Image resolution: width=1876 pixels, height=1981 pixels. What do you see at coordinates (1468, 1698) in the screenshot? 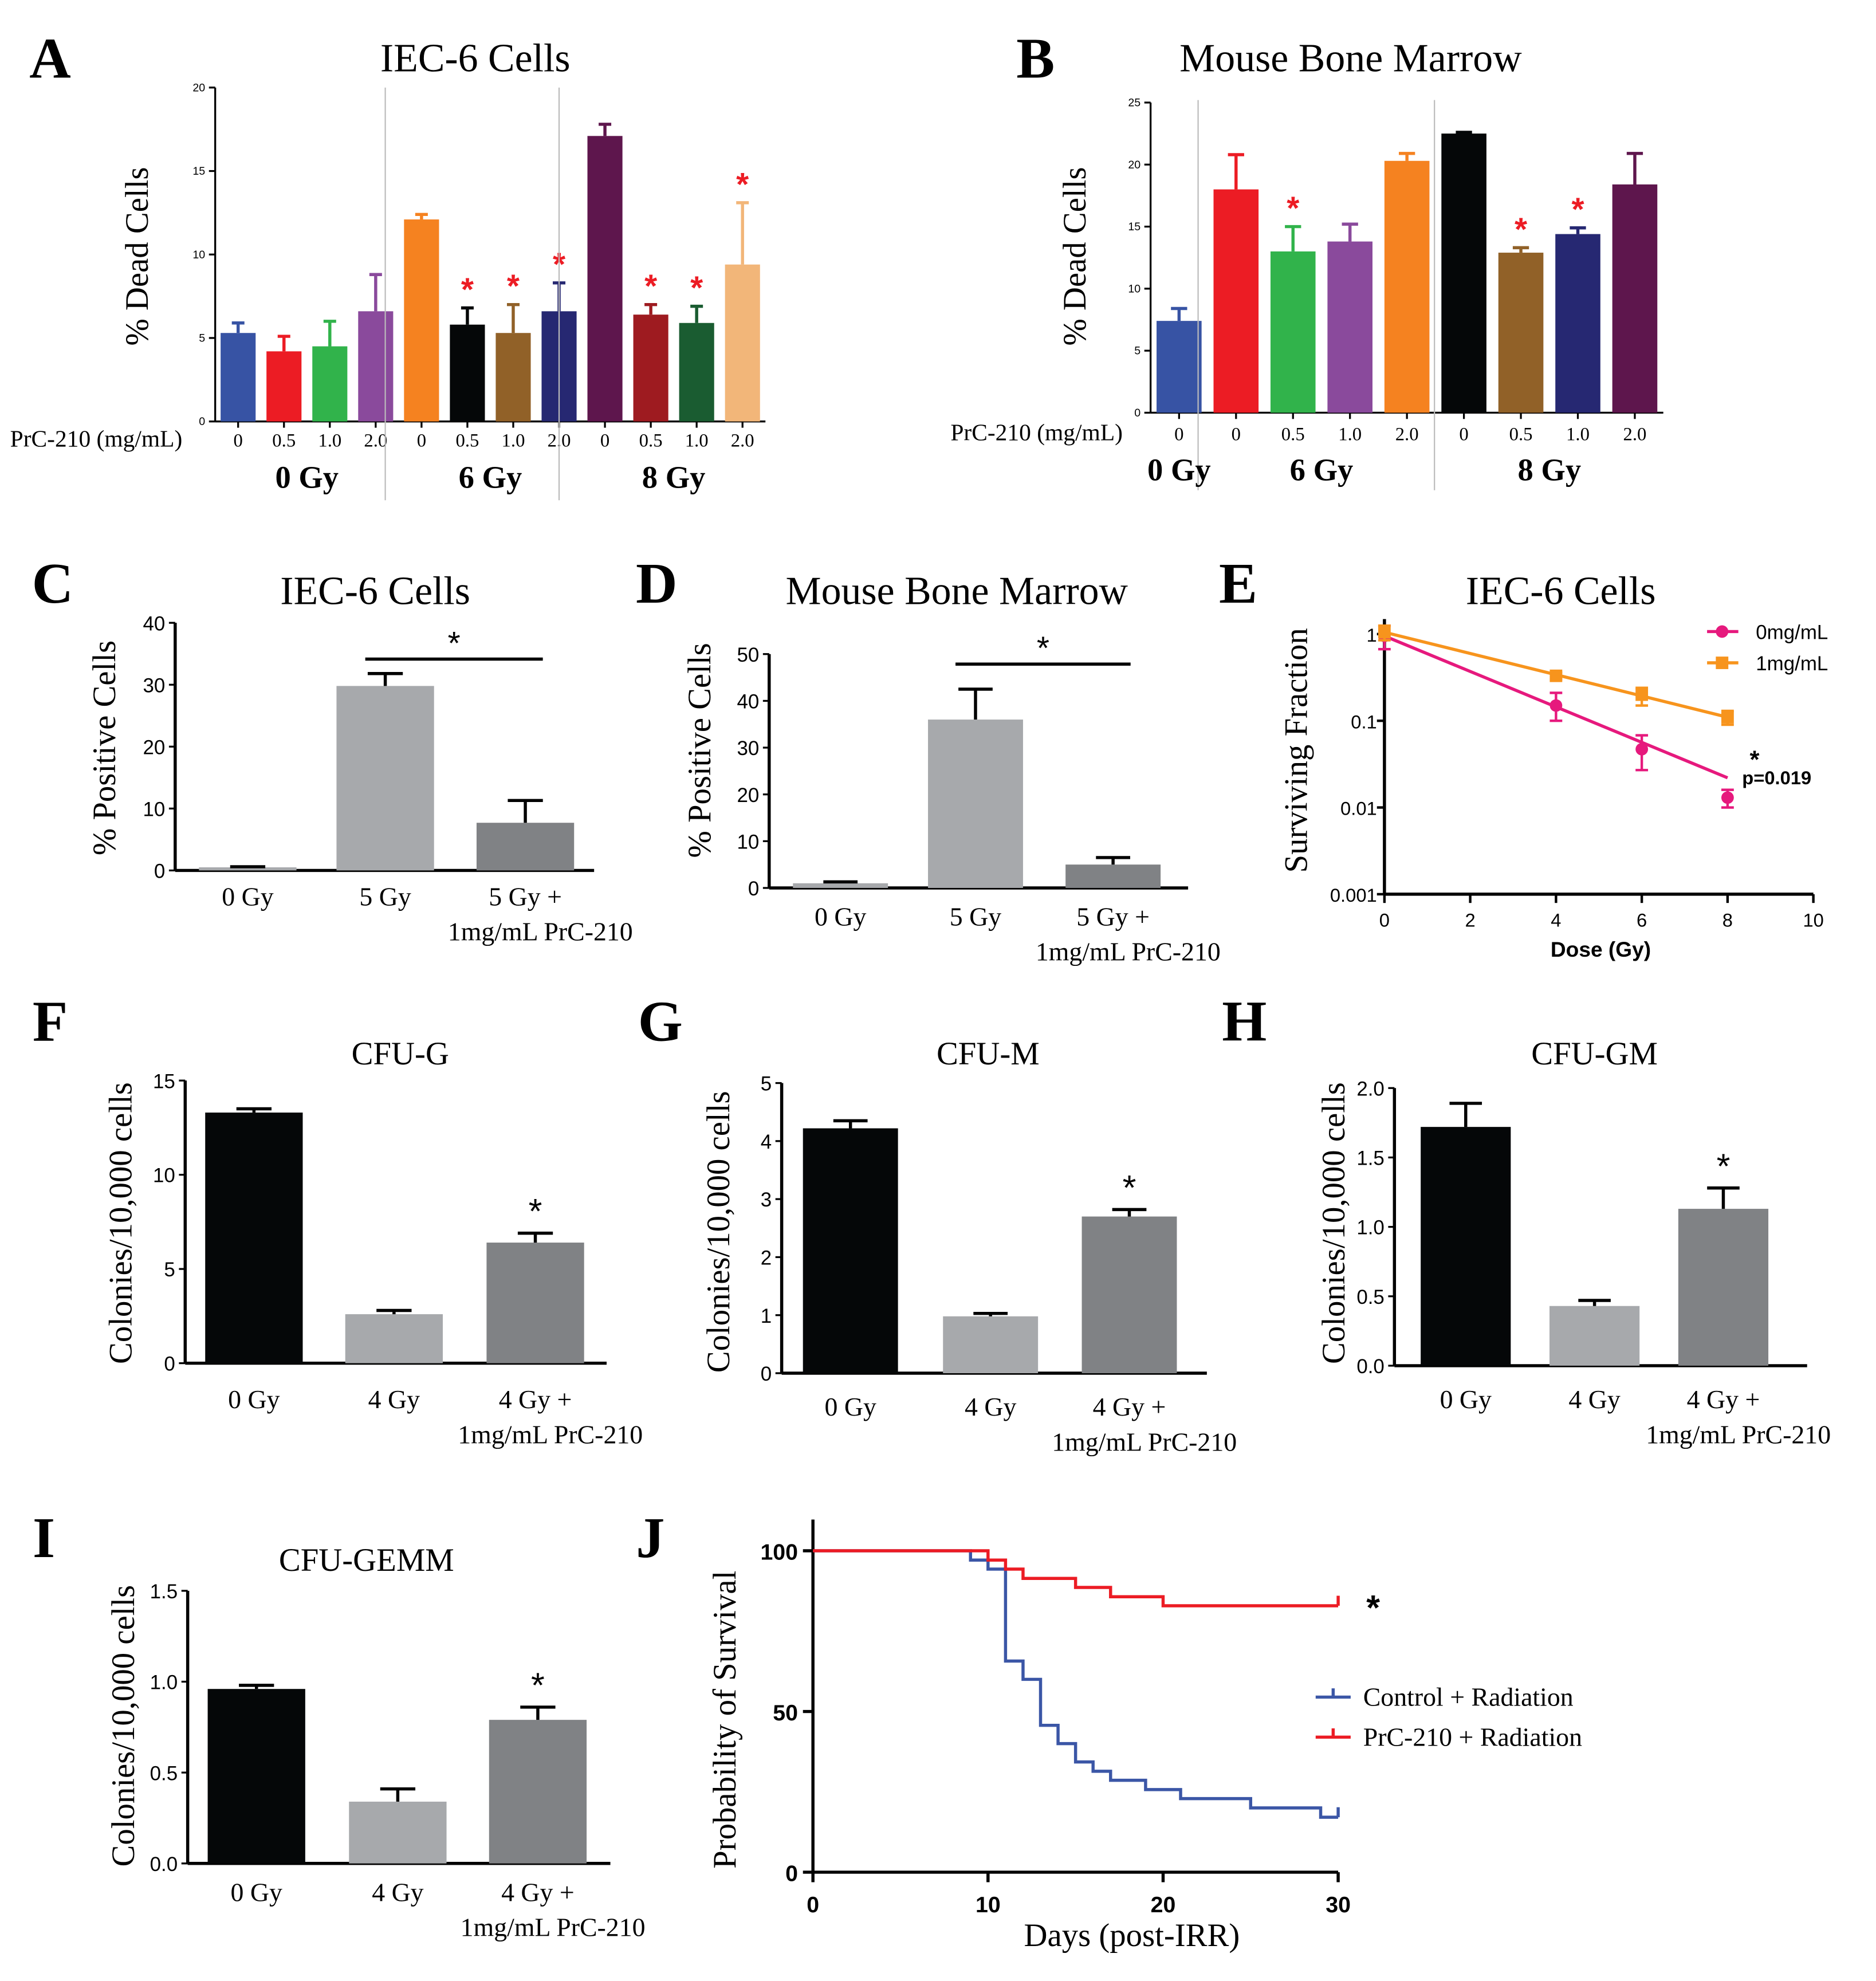
I see `legend-label: Control + Radiation` at bounding box center [1468, 1698].